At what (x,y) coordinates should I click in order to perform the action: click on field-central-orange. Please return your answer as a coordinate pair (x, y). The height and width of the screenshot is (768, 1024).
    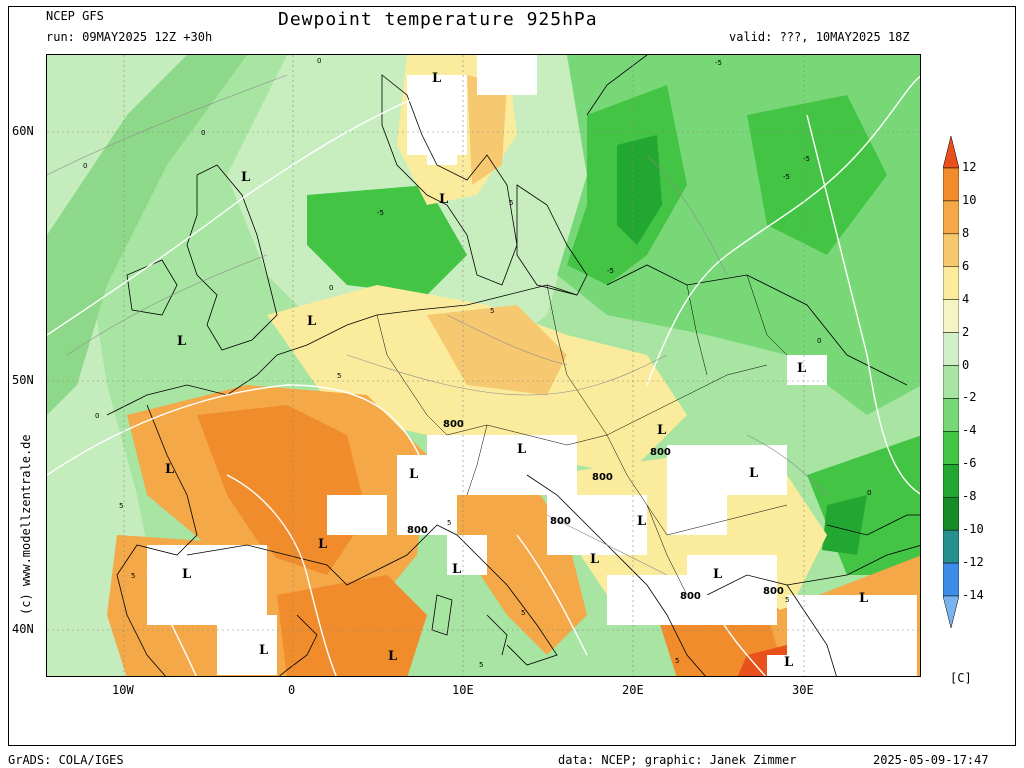
    Looking at the image, I should click on (497, 350).